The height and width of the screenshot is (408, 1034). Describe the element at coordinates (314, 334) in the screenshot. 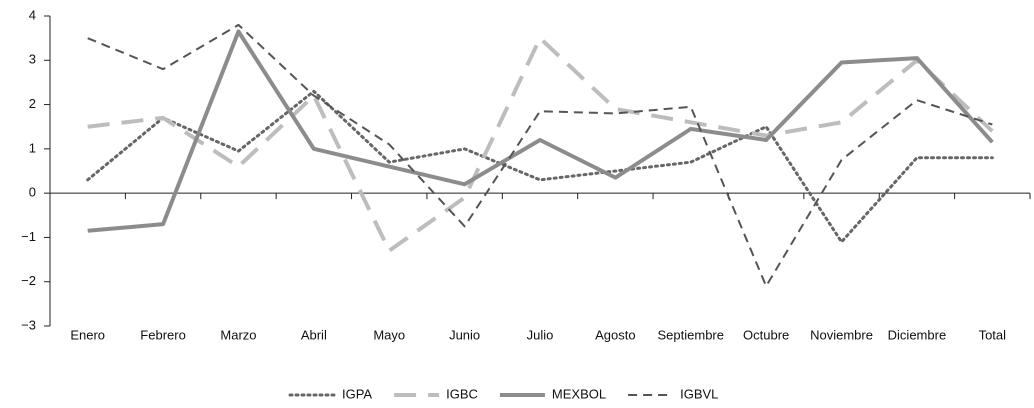

I see `x-tick-label: Abril` at that location.